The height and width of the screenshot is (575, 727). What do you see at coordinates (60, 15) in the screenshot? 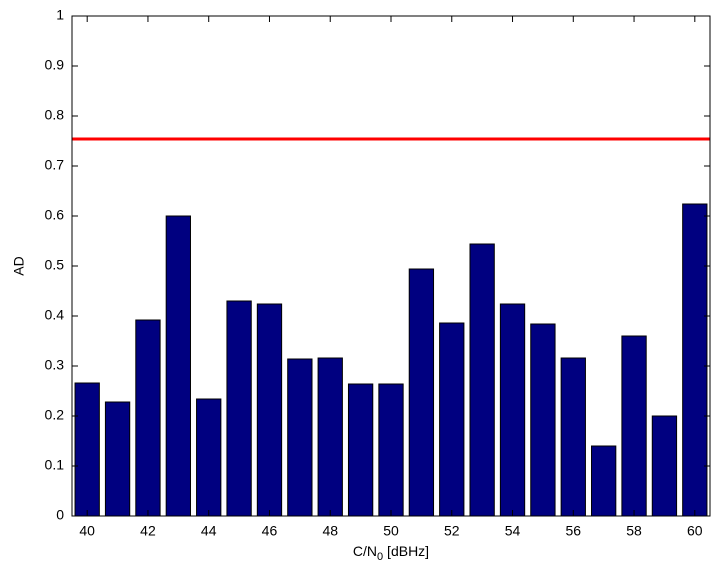
I see `y-tick-label: 1` at bounding box center [60, 15].